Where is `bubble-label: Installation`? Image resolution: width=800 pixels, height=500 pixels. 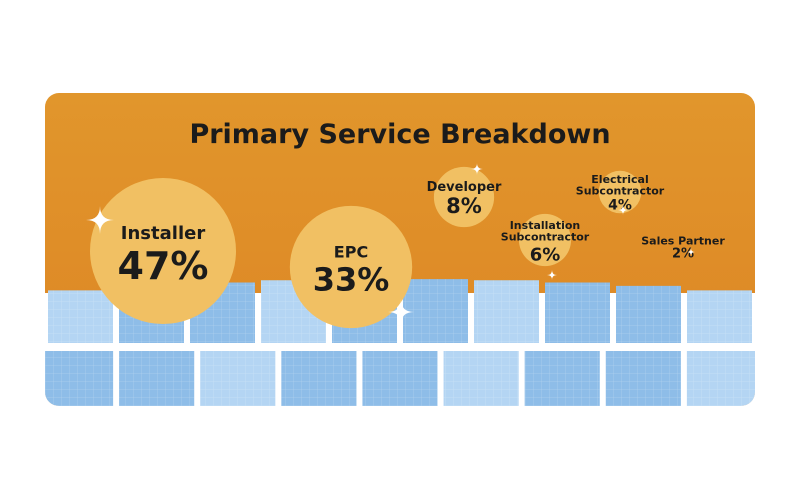 bubble-label: Installation is located at coordinates (545, 225).